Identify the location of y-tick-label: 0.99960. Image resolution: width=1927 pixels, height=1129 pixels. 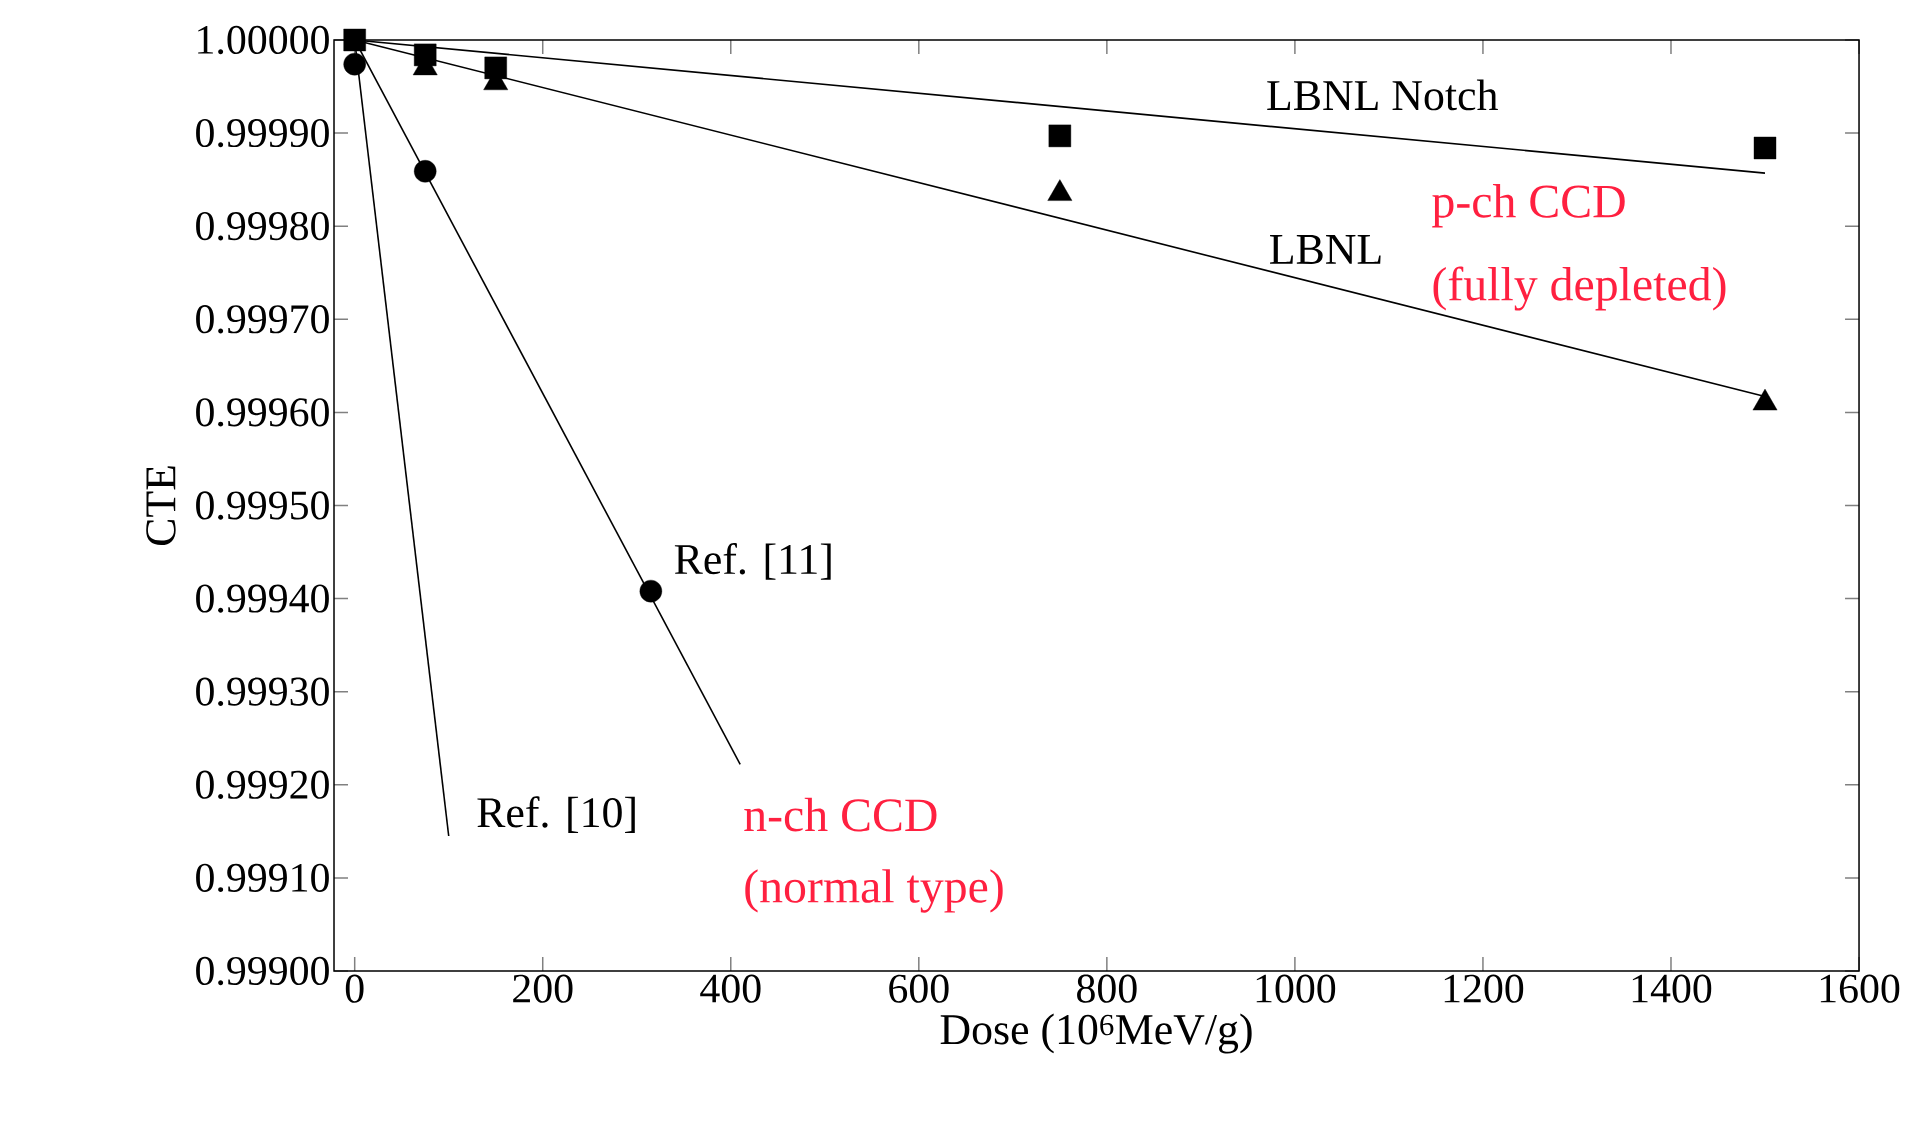
(262, 412).